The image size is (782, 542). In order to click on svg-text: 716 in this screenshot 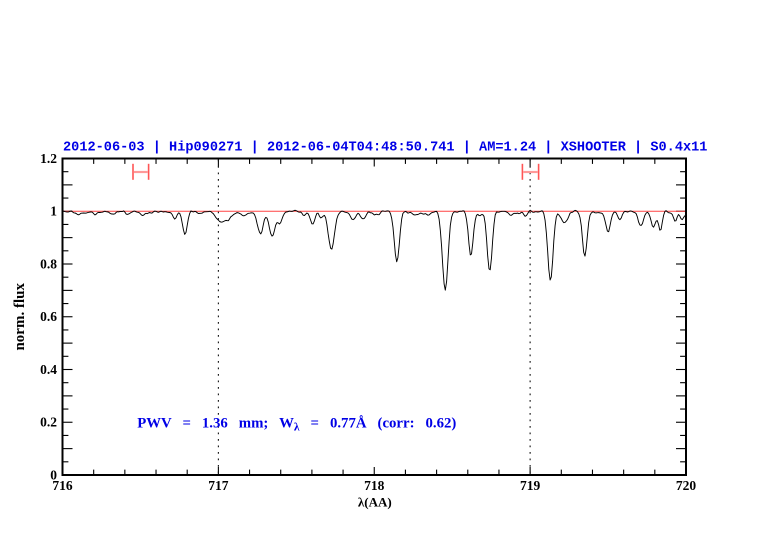, I will do `click(62, 485)`.